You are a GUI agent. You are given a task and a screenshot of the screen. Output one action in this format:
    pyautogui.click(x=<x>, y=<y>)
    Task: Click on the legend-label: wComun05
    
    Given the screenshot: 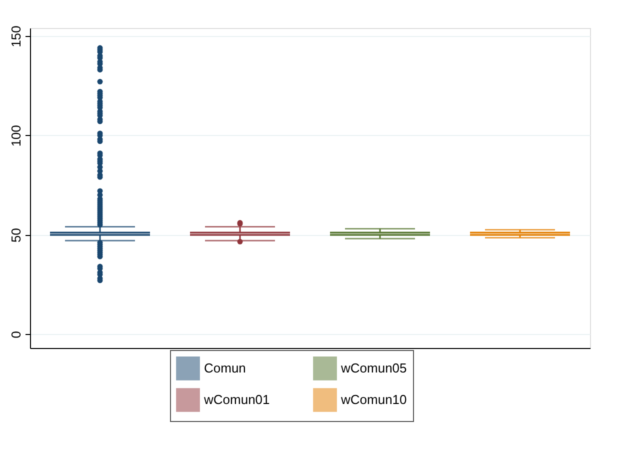 What is the action you would take?
    pyautogui.click(x=373, y=368)
    